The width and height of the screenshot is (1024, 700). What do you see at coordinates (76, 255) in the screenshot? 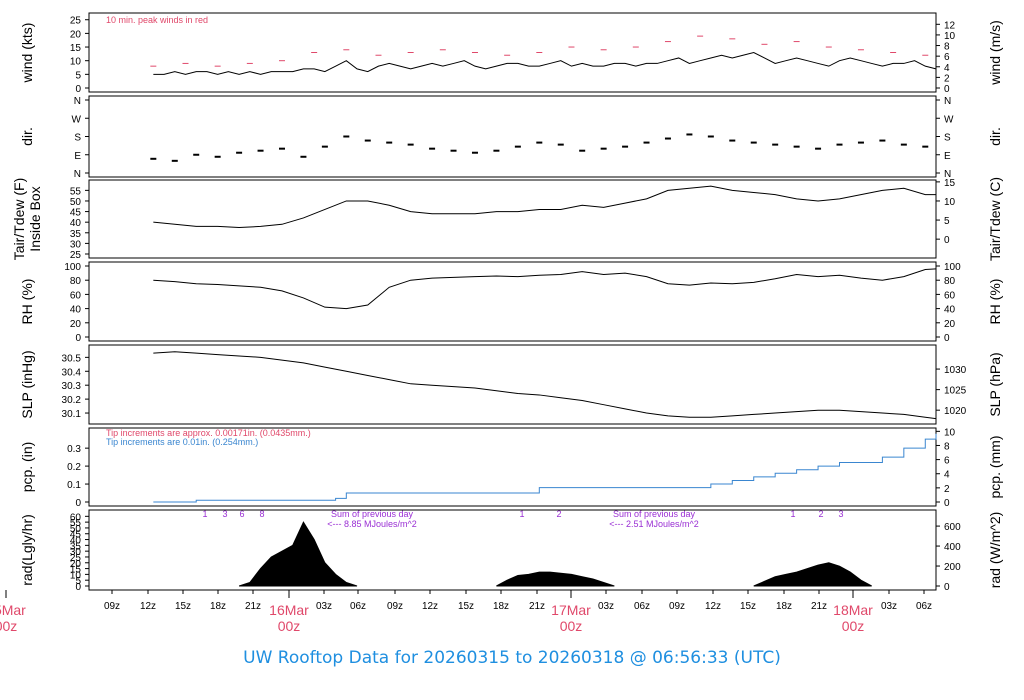
I see `ytick-label-left-2: 25` at bounding box center [76, 255].